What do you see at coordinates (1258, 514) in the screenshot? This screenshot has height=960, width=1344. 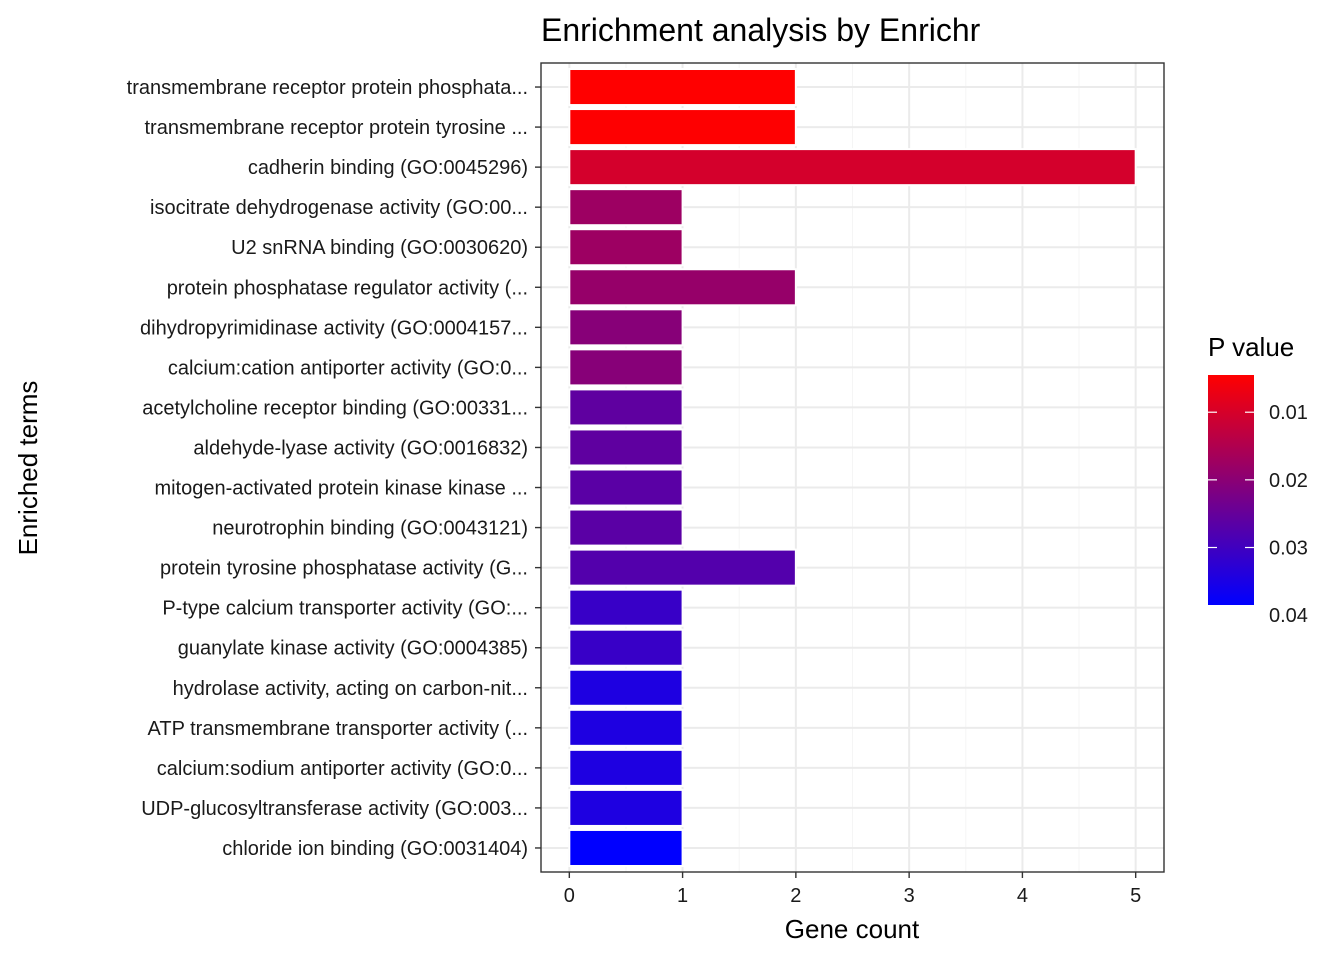 I see `legend-ticks: 0.01 0.02 0.03 0.04` at bounding box center [1258, 514].